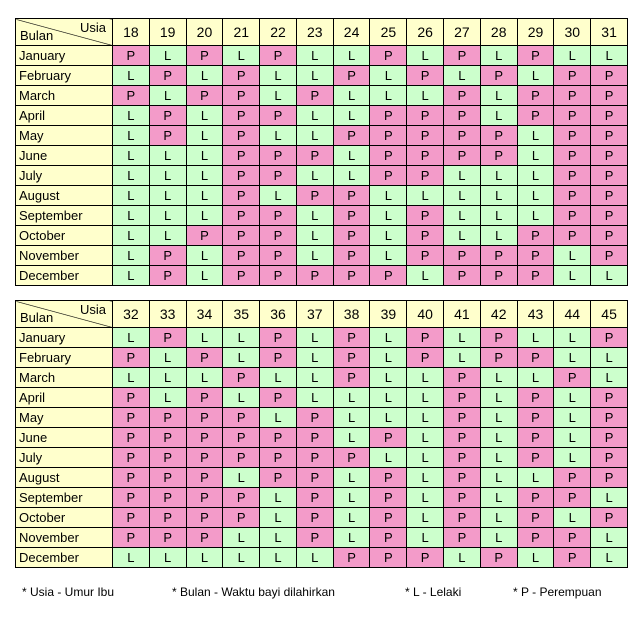 The width and height of the screenshot is (640, 621). What do you see at coordinates (64, 337) in the screenshot?
I see `month-label: January` at bounding box center [64, 337].